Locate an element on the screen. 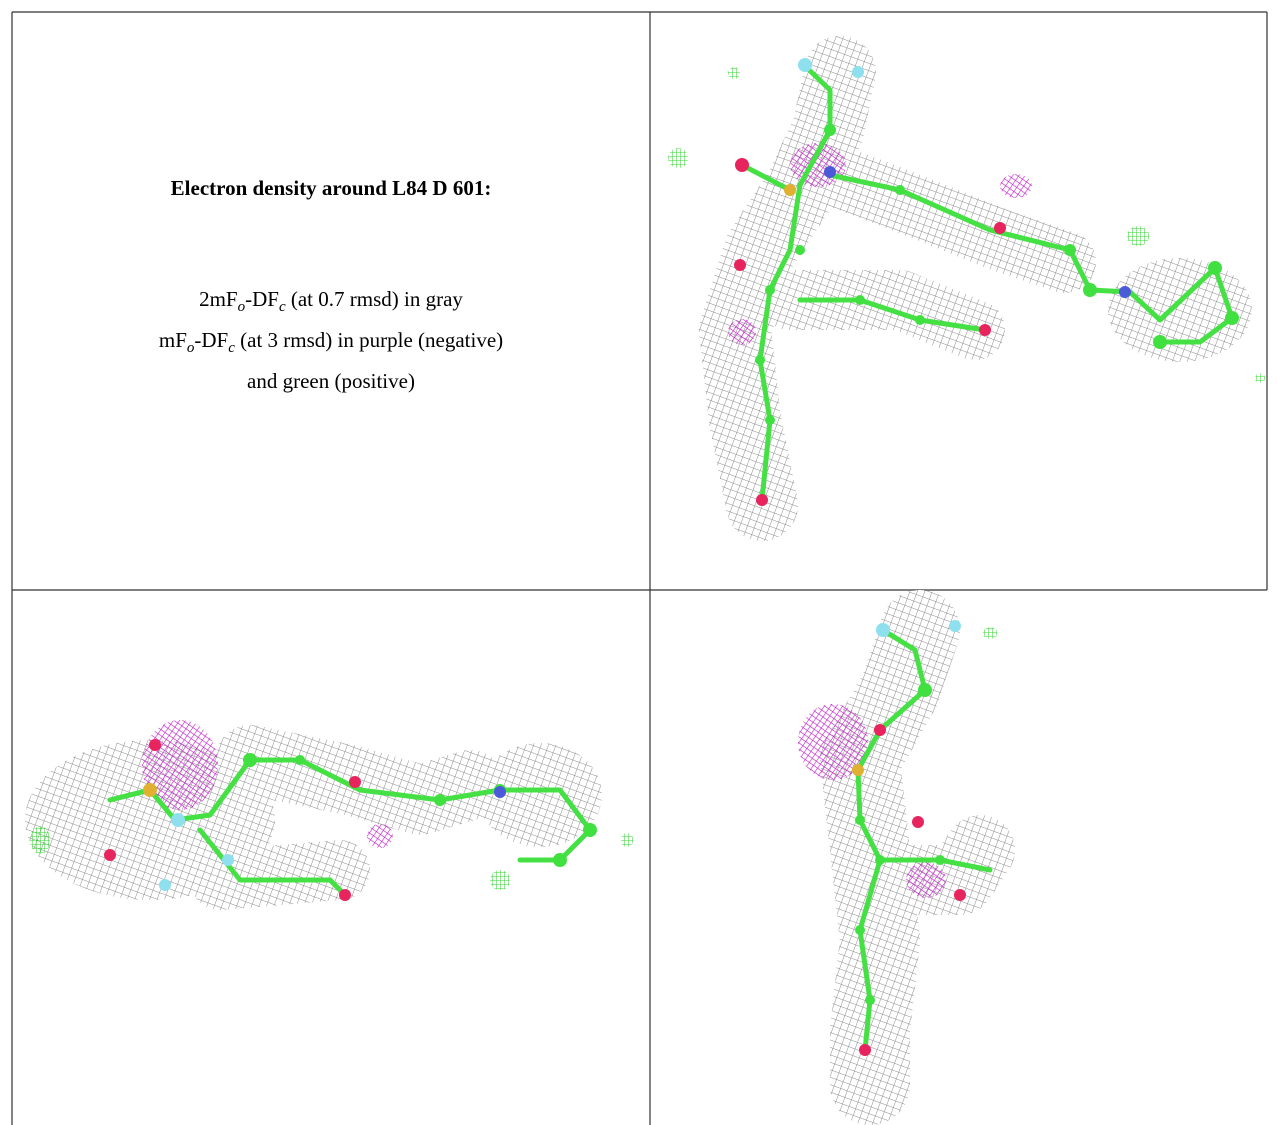 The width and height of the screenshot is (1278, 1125). legend-text: and green (positive) is located at coordinates (331, 381).